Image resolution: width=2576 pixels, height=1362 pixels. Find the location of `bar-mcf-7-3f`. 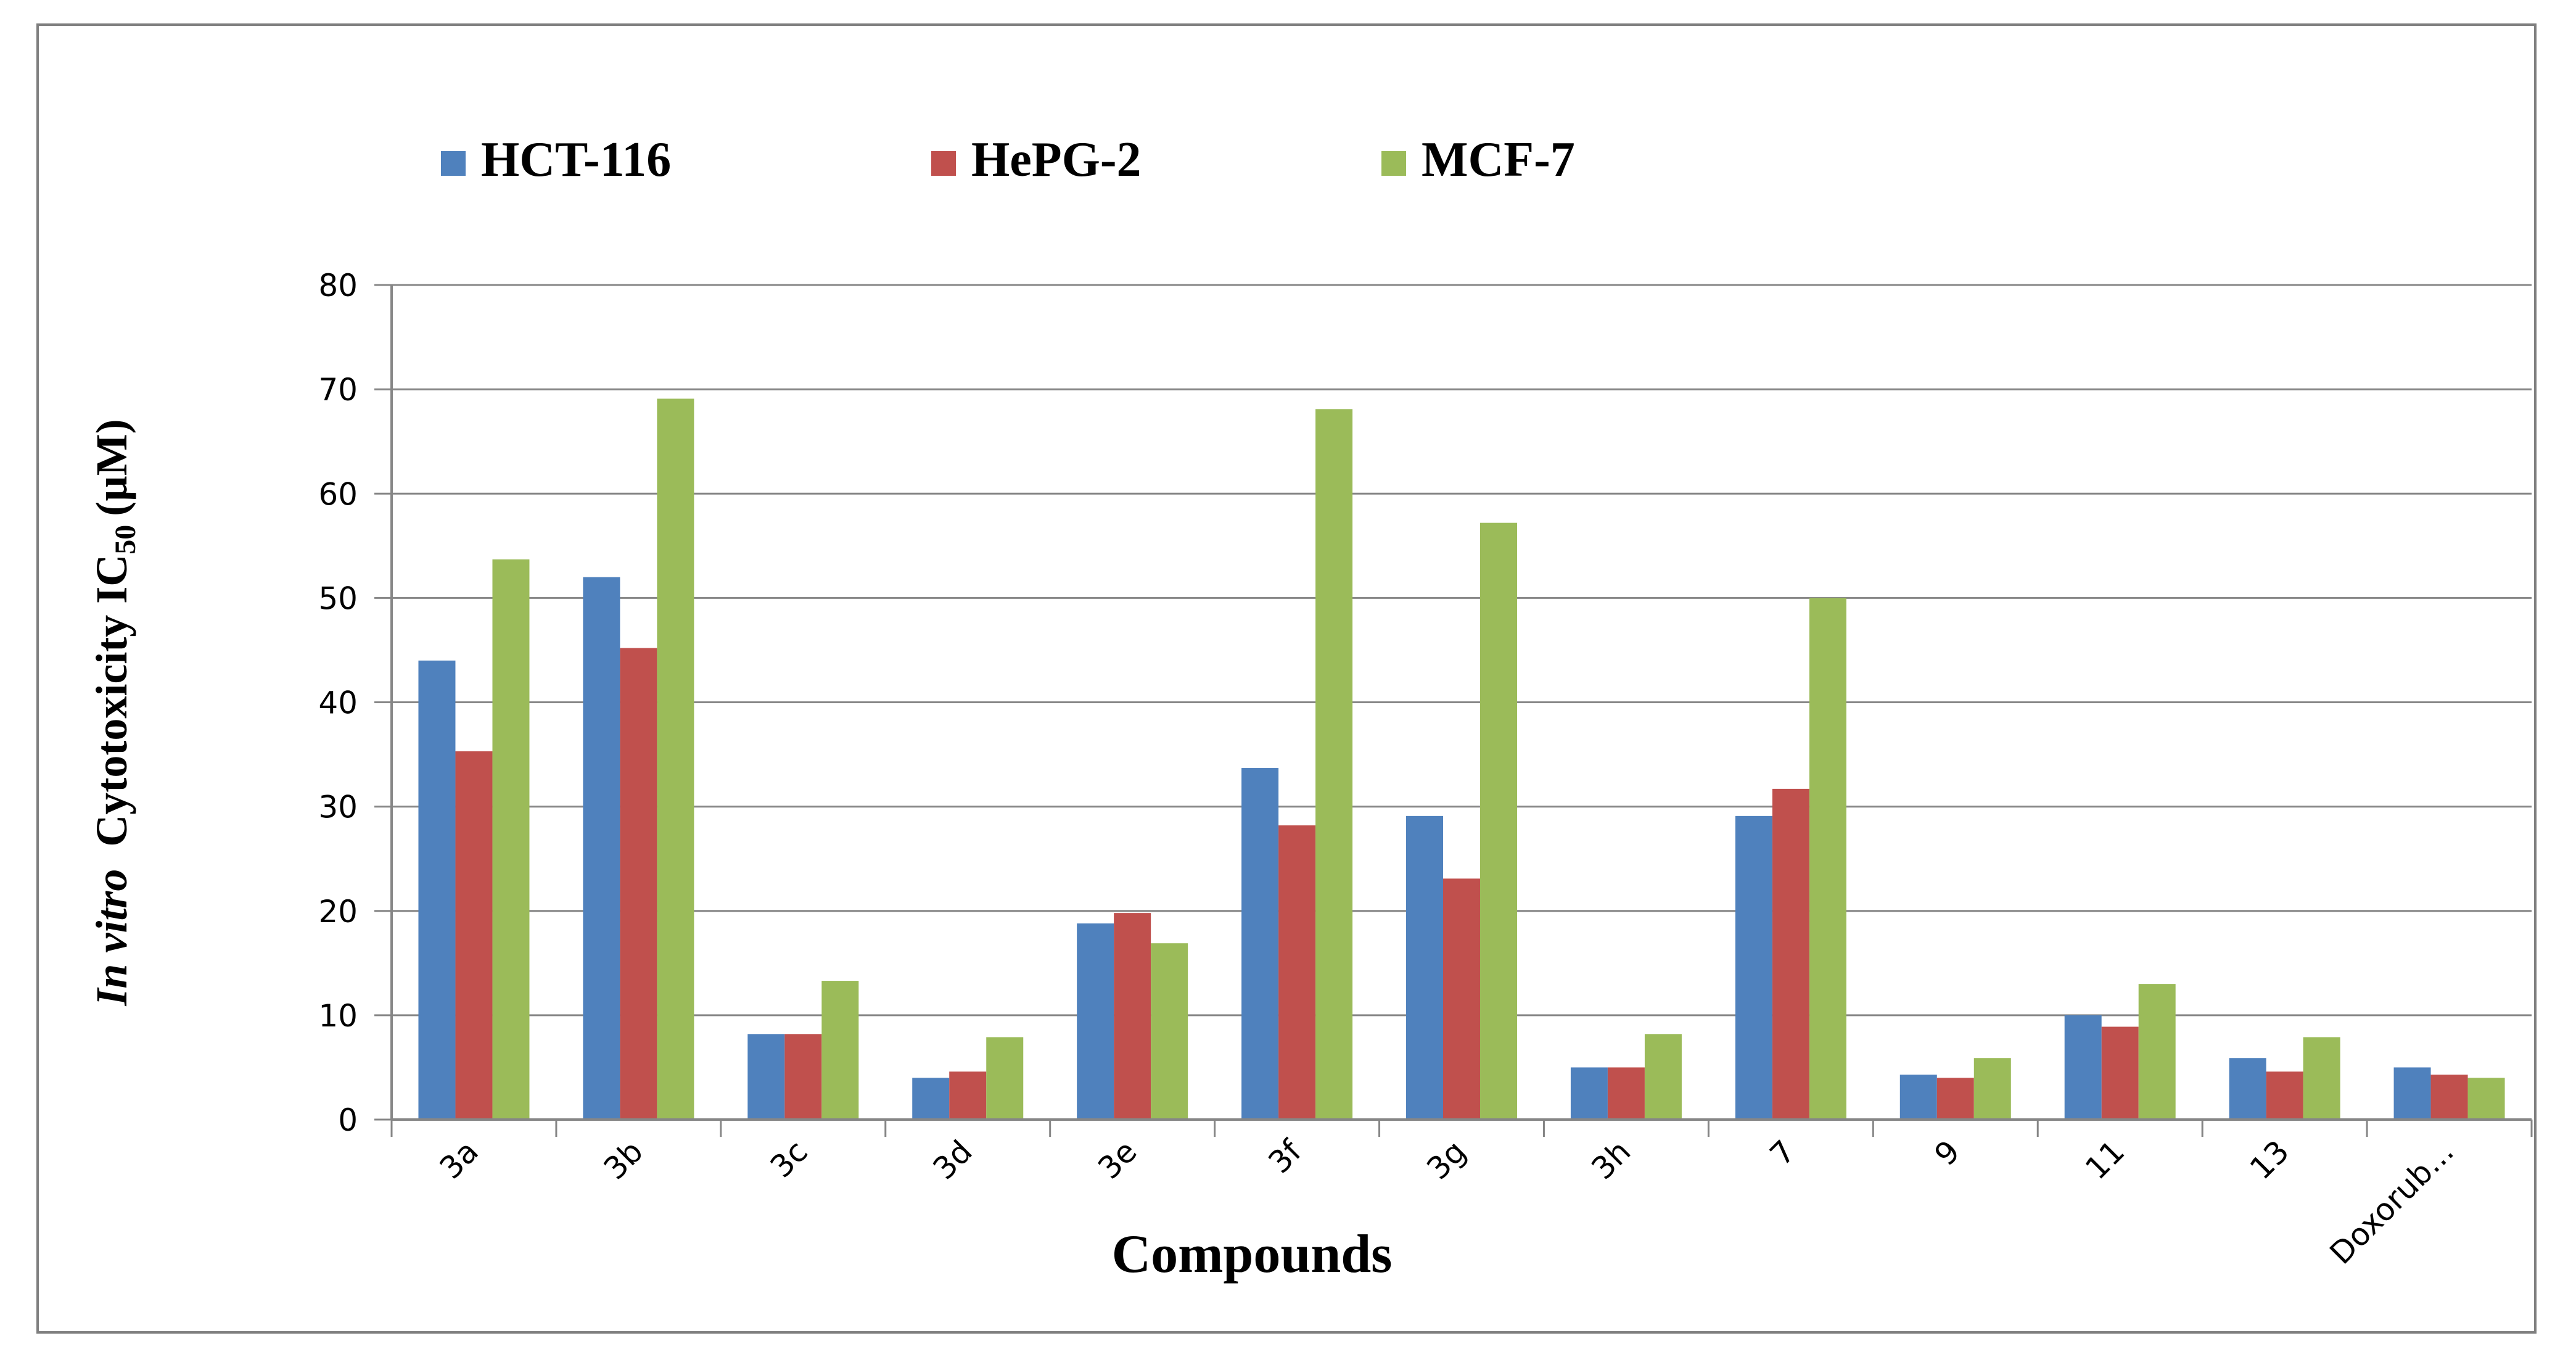

bar-mcf-7-3f is located at coordinates (1334, 764).